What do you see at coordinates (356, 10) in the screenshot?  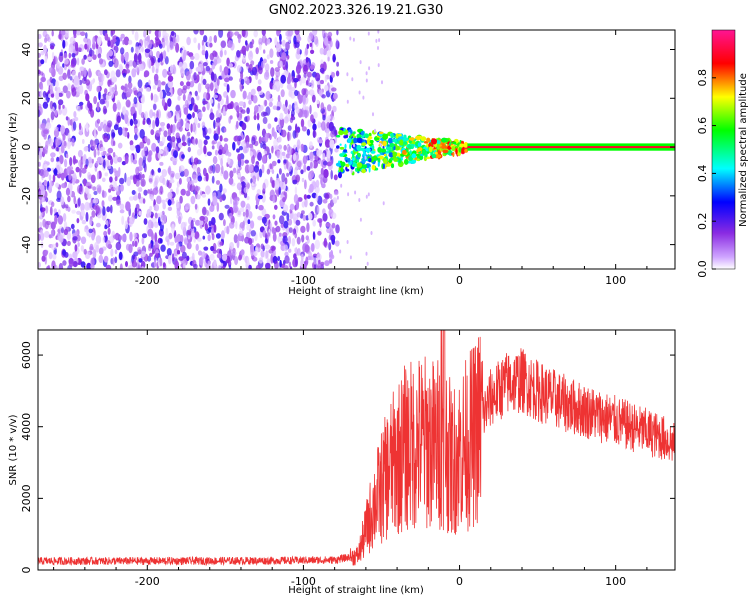 I see `chart-title: GN02.2023.326.19.21.G30` at bounding box center [356, 10].